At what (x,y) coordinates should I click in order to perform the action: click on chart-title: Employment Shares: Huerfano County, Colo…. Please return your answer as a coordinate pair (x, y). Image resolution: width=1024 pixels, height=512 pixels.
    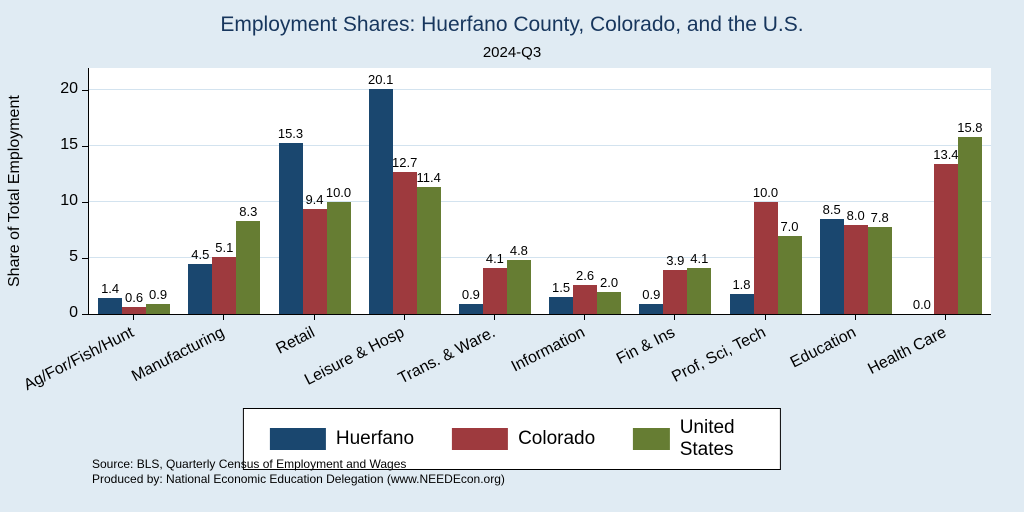
    Looking at the image, I should click on (512, 24).